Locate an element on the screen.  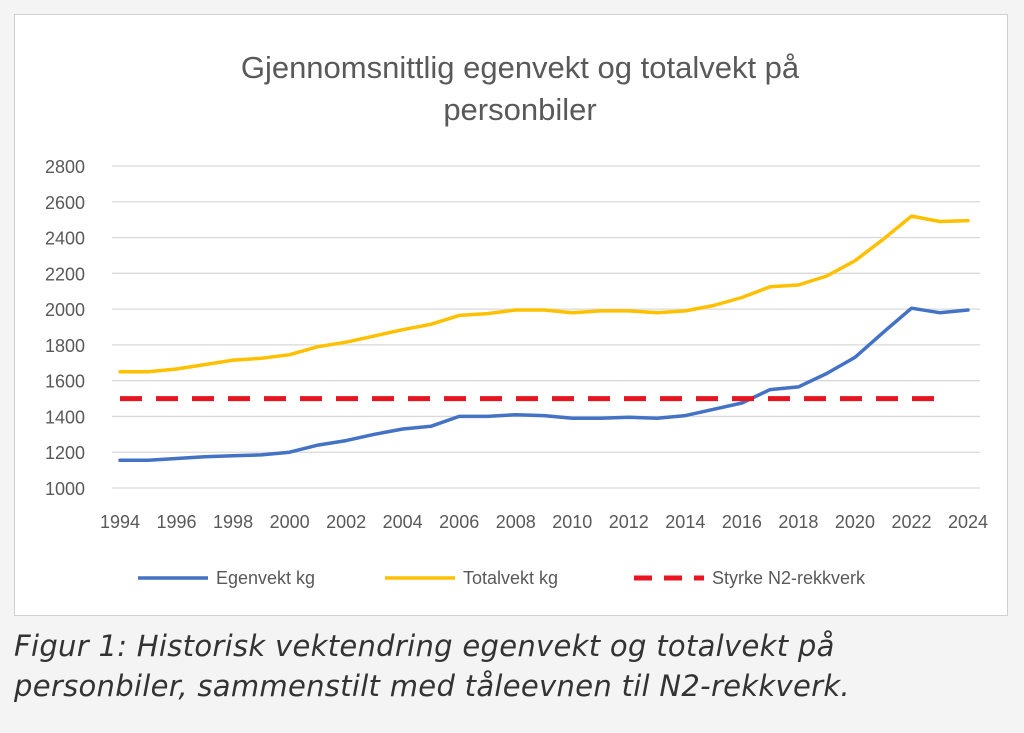
y-axis-ticks: 1000 1200 1400 1600 1800 2000 2200 2400 2600 2800 is located at coordinates (65, 328).